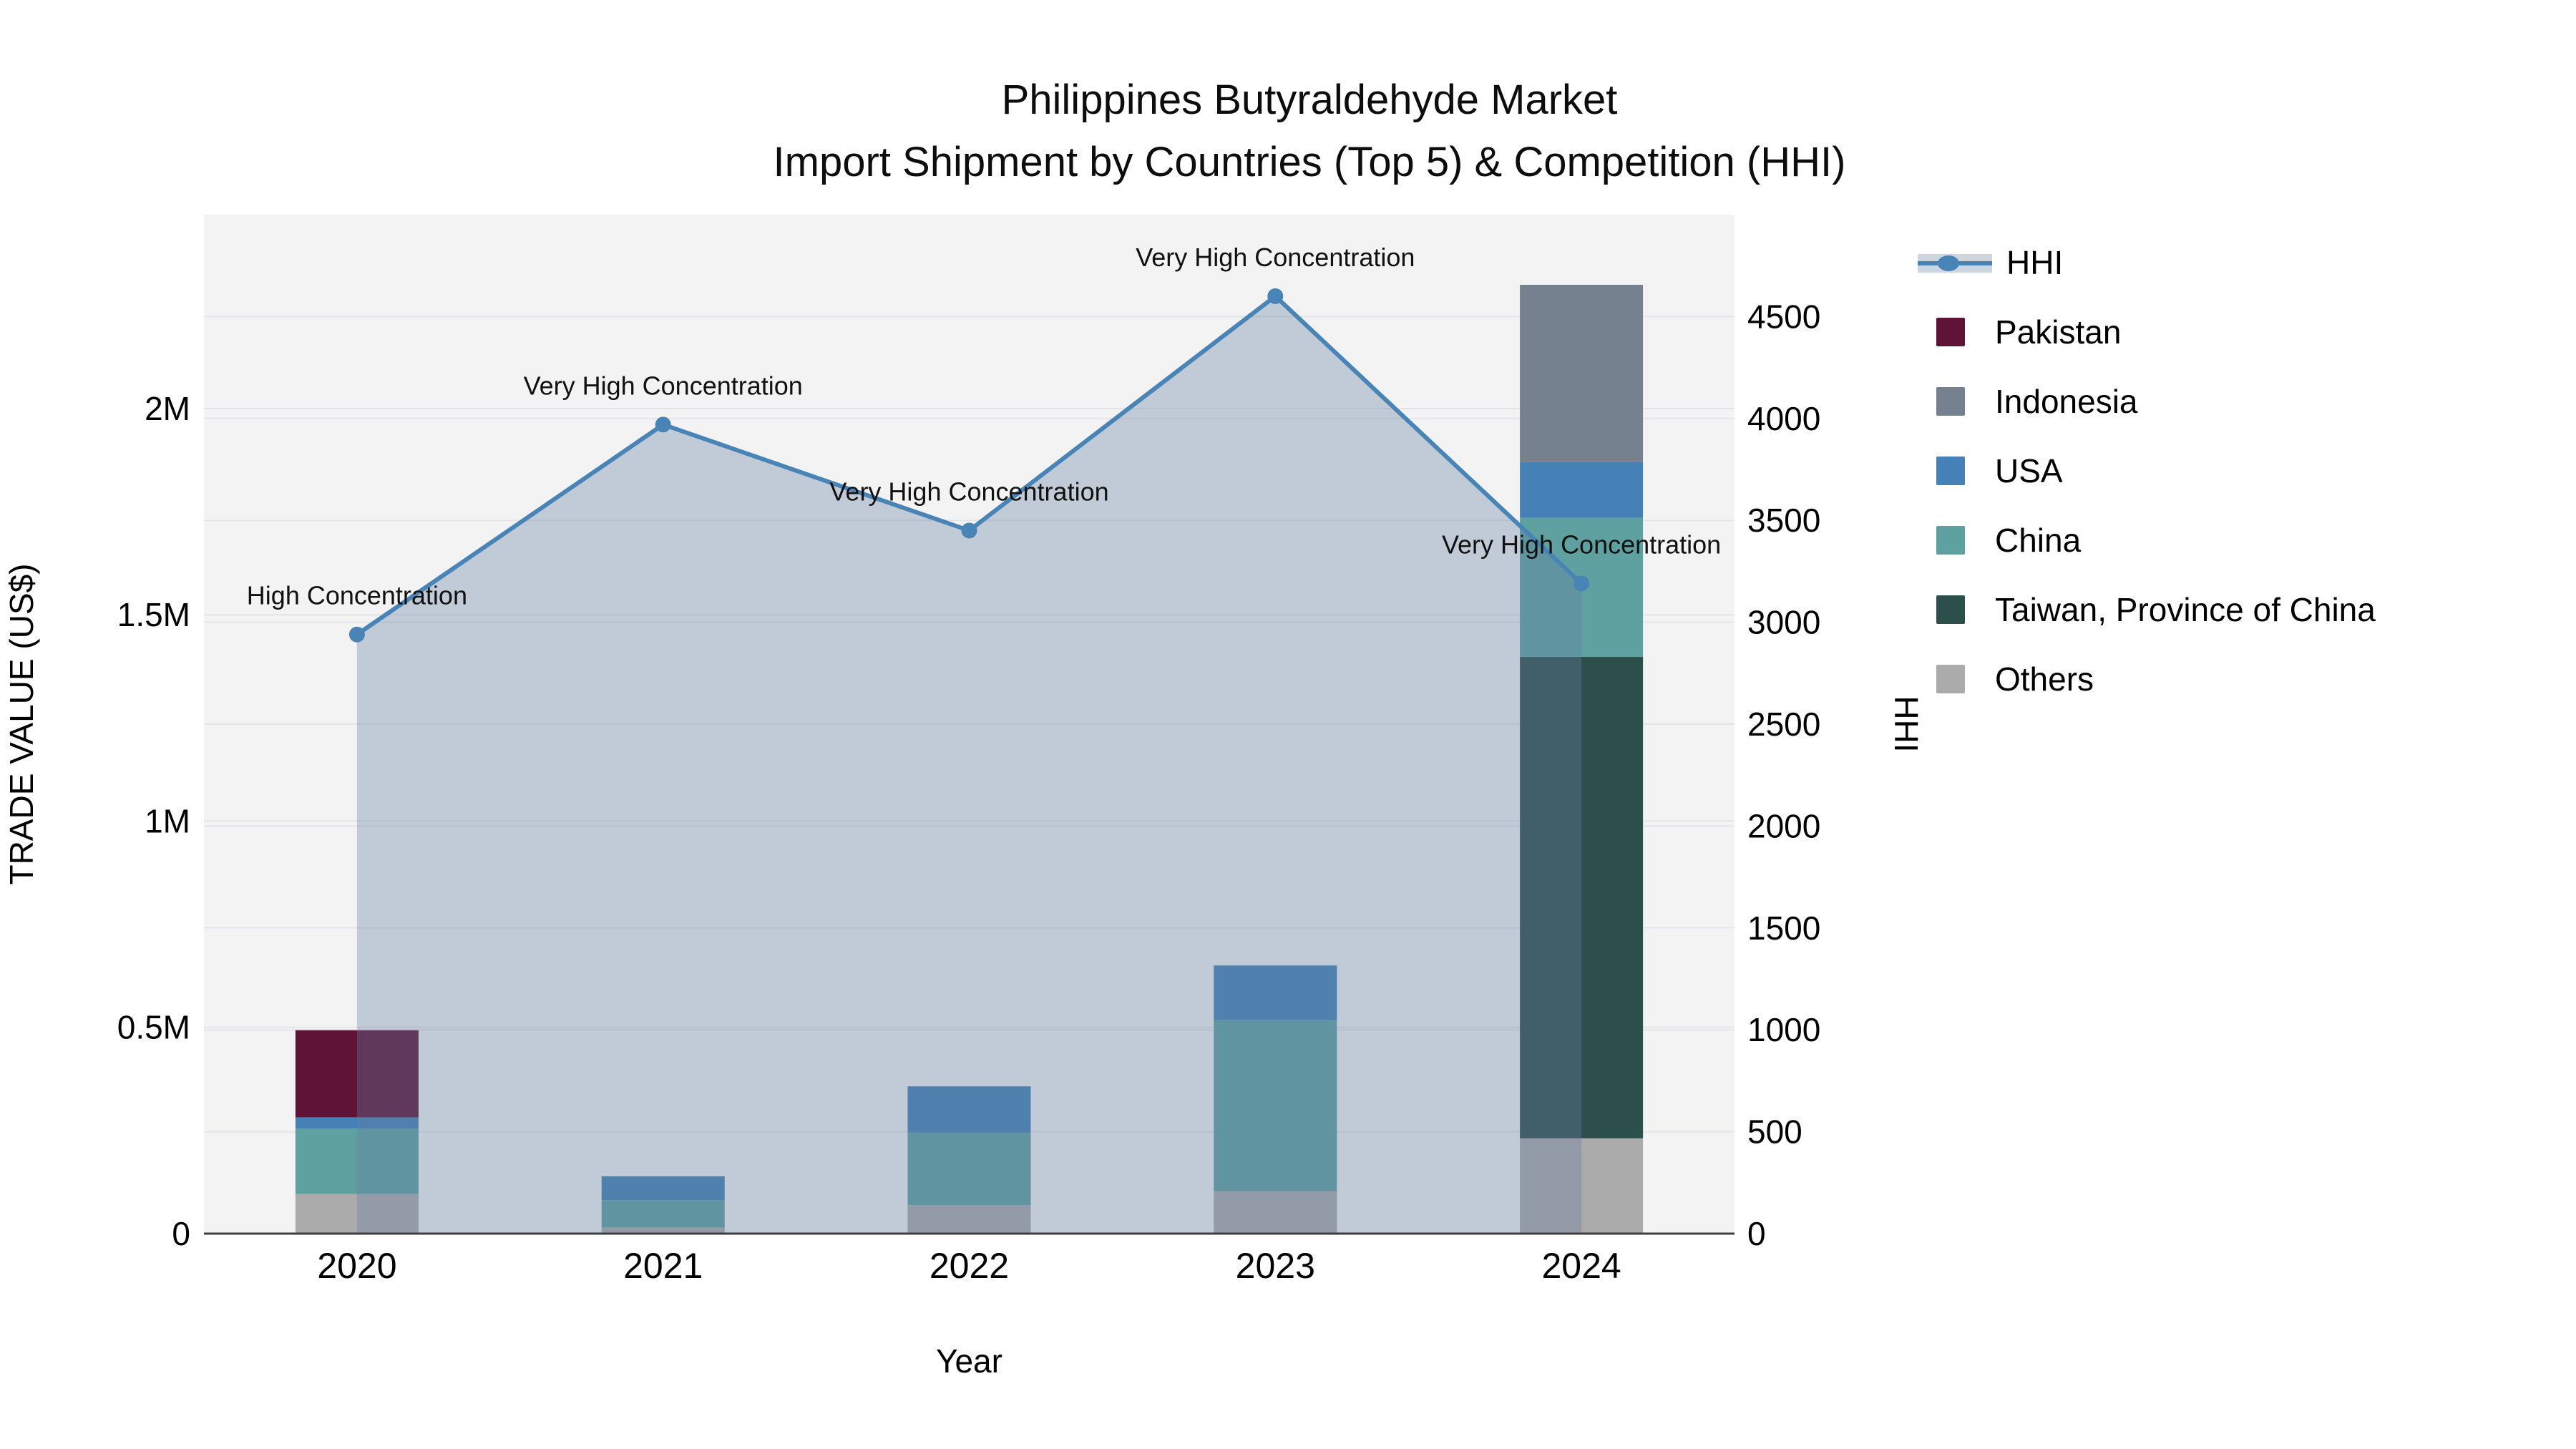 The height and width of the screenshot is (1449, 2576). I want to click on bar-segment-taiwan-province-of-china-2024, so click(1582, 897).